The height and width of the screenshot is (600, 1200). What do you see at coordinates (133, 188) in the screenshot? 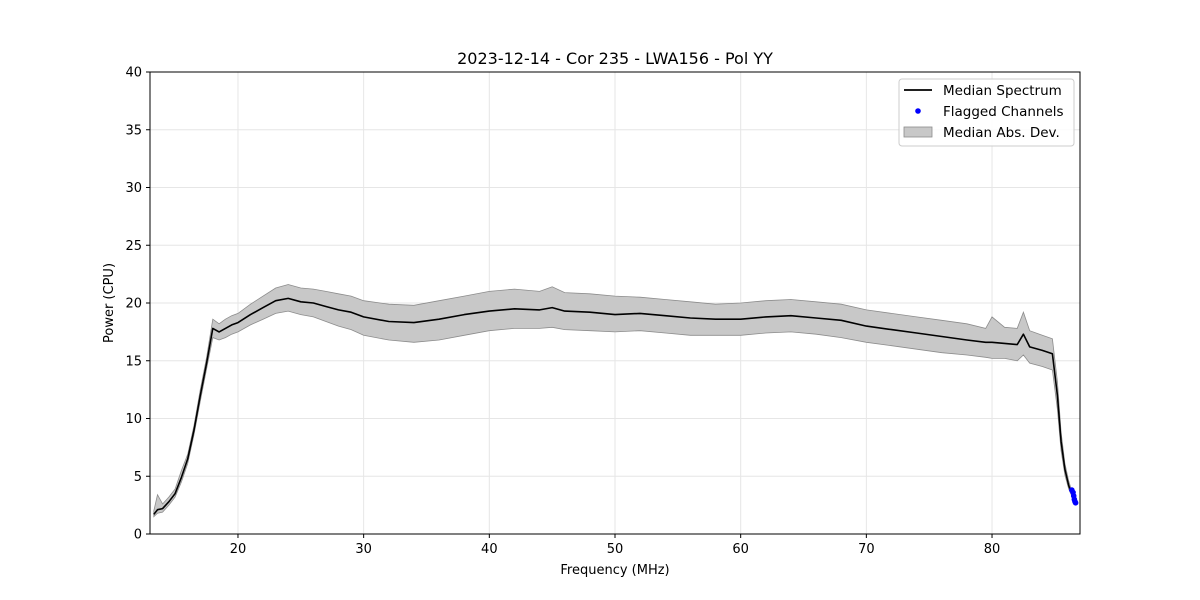
I see `y-tick-label: 30` at bounding box center [133, 188].